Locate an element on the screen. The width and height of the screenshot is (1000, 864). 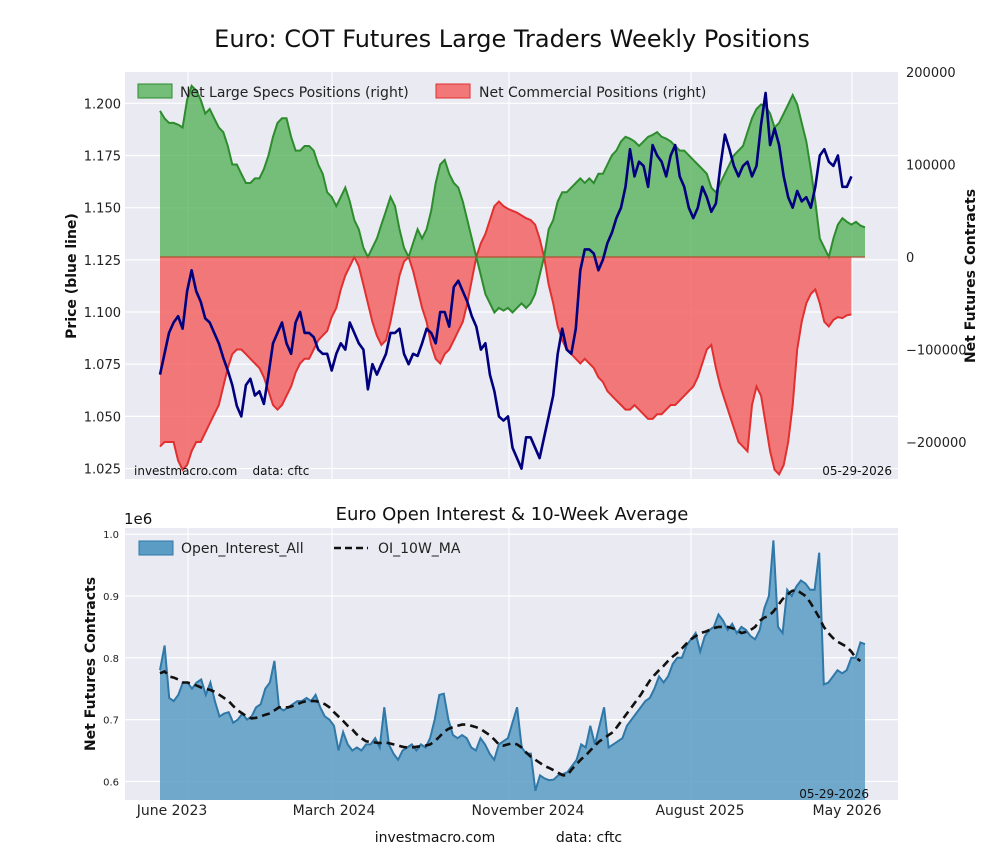
top-left-axis-ticks: 1.025 1.050 1.075 1.100 1.125 1.150 1.175 1.200 is located at coordinates (102, 287).